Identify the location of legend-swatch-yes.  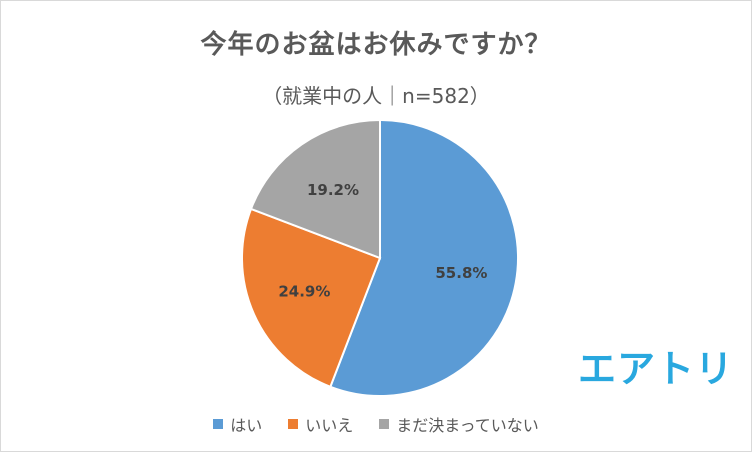
(218, 424).